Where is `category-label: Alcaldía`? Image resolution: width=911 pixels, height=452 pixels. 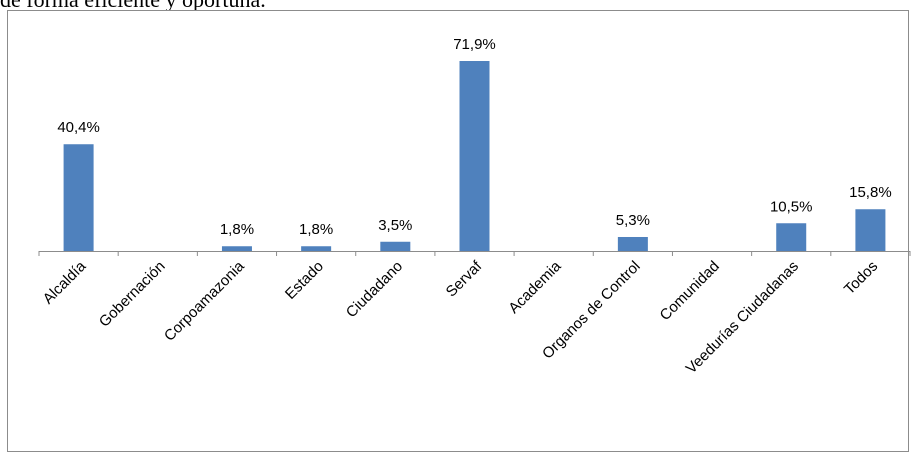 category-label: Alcaldía is located at coordinates (65, 282).